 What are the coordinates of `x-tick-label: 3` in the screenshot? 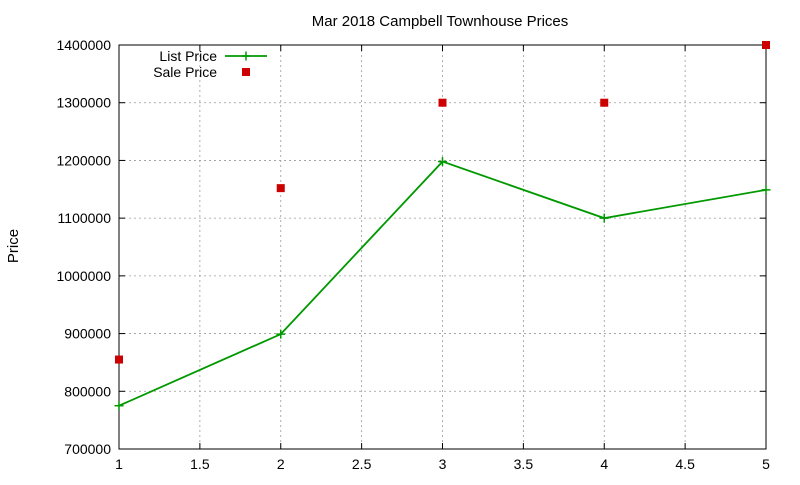 It's located at (443, 464).